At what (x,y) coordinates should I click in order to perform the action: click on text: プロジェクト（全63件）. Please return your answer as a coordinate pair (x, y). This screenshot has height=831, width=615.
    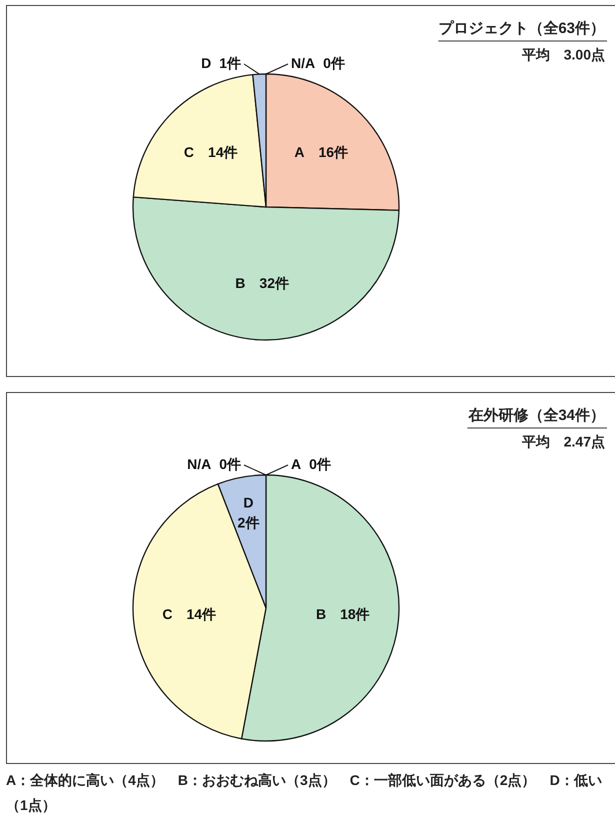
    Looking at the image, I should click on (521, 28).